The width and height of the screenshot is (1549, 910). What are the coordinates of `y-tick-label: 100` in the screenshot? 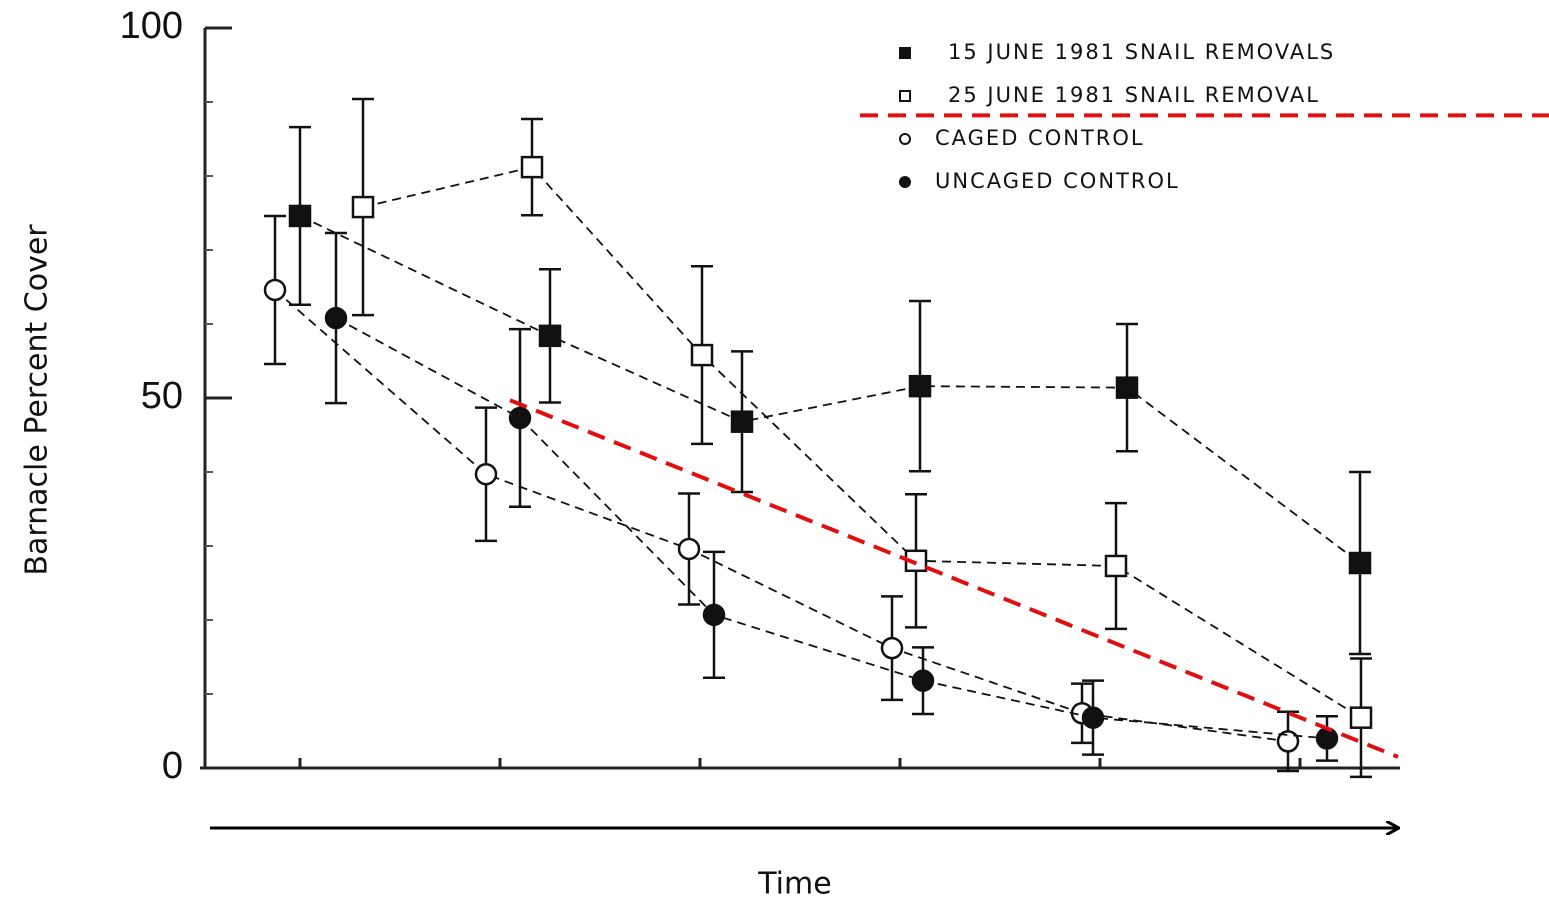 It's located at (151, 26).